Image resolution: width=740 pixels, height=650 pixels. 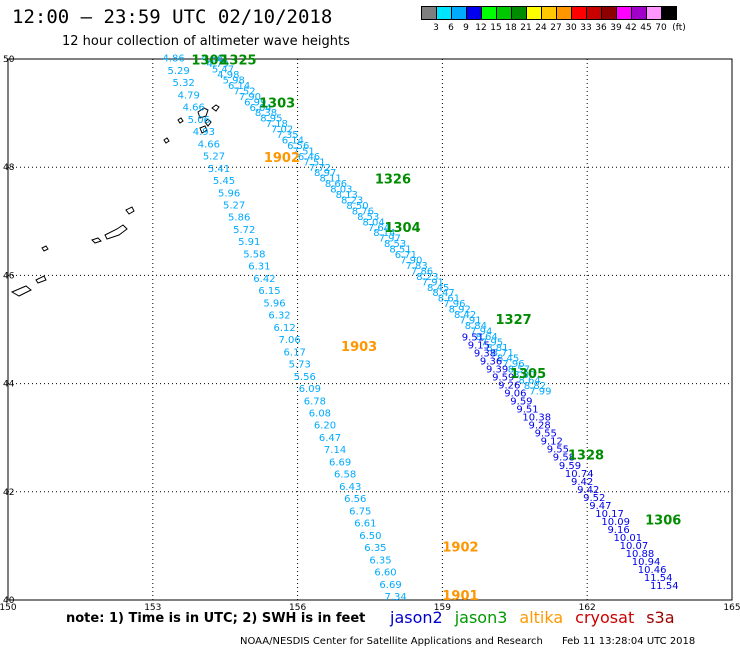 What do you see at coordinates (347, 195) in the screenshot?
I see `wave-height-value: 8.13` at bounding box center [347, 195].